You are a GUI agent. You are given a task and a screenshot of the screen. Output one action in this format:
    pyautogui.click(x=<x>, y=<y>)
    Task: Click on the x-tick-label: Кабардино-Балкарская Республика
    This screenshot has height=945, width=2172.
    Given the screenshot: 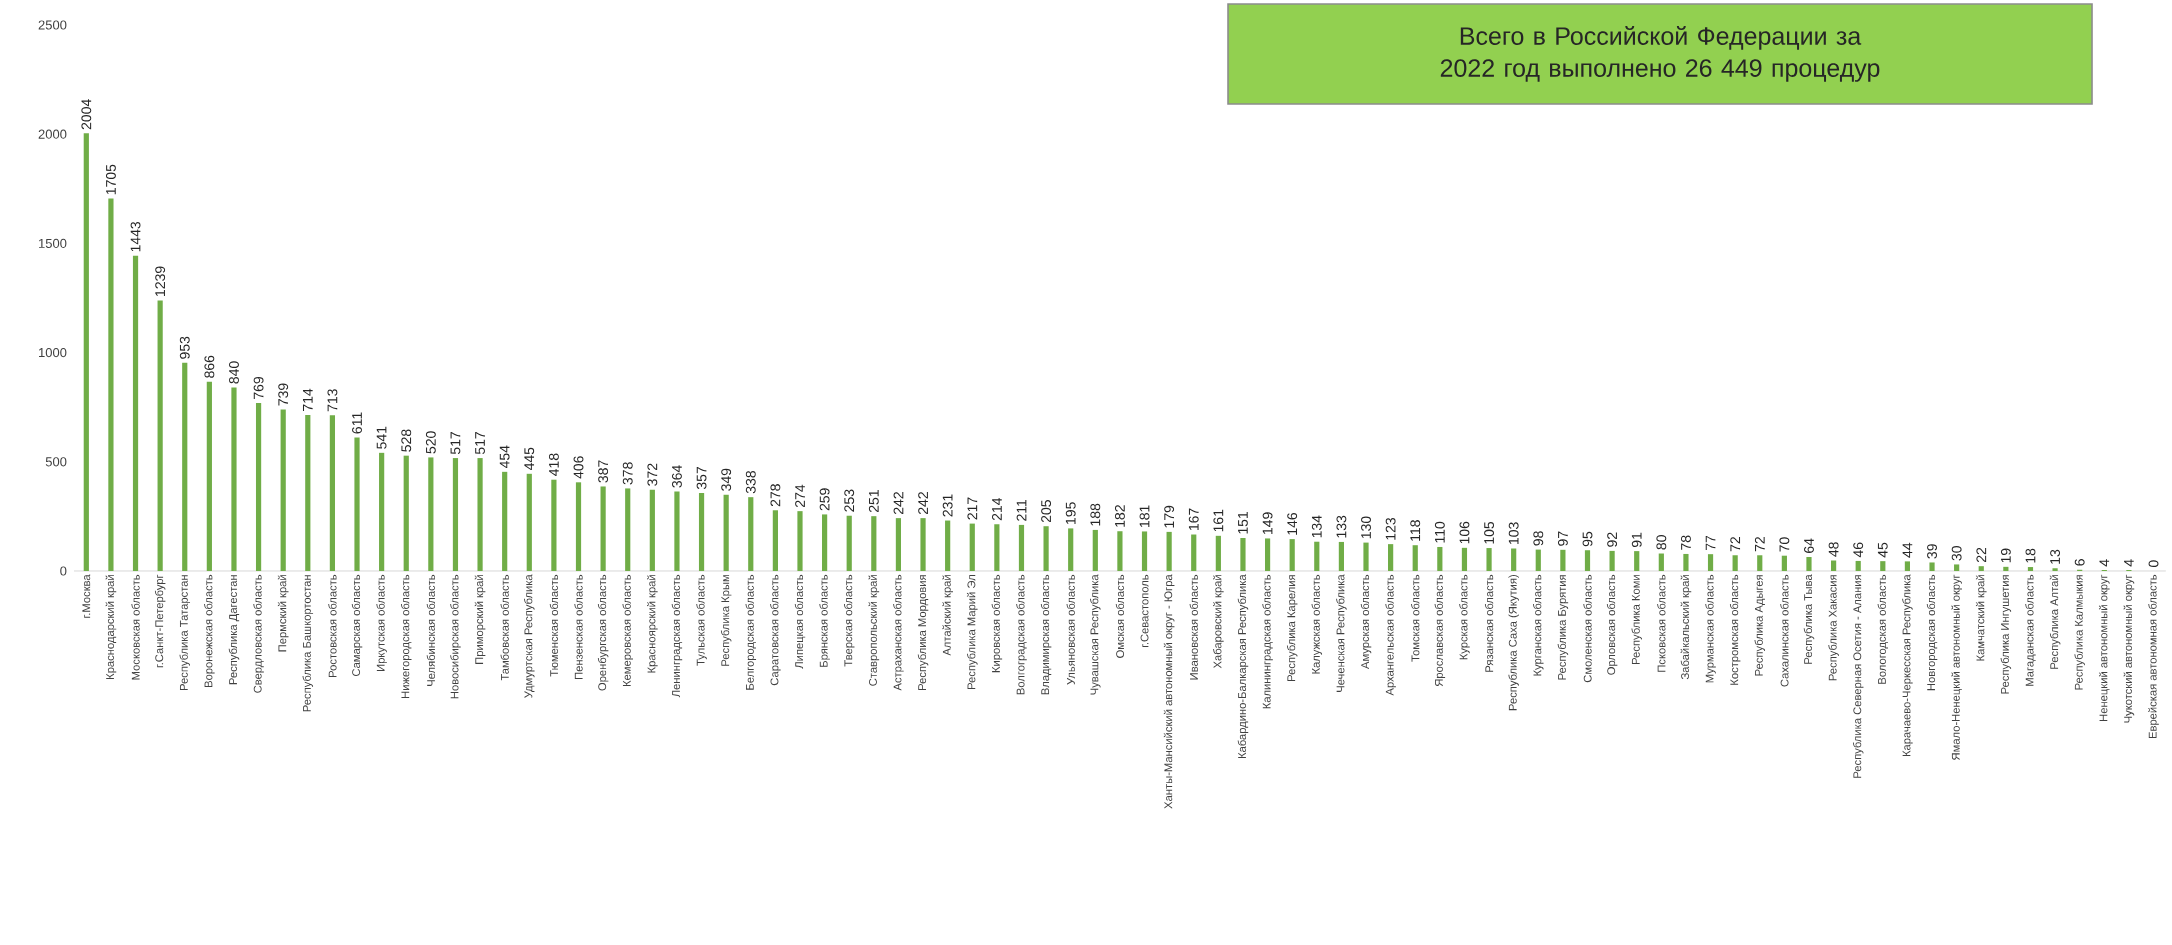 What is the action you would take?
    pyautogui.click(x=1243, y=666)
    